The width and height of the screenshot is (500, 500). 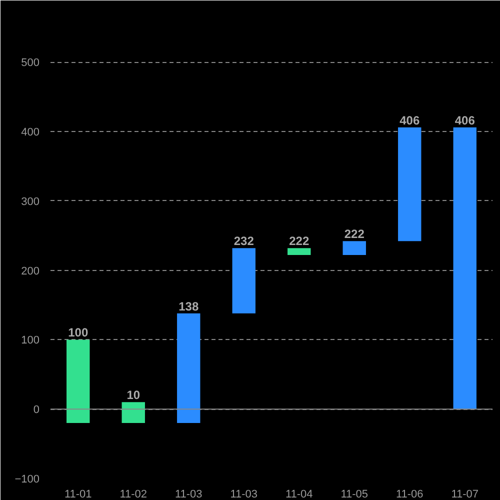 I want to click on x-tick-label: 11-02, so click(x=134, y=494).